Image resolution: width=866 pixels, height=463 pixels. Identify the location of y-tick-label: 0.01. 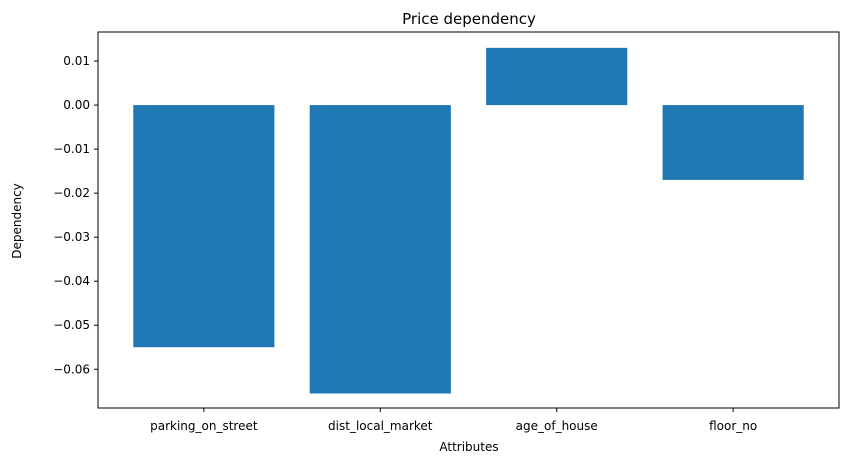
(76, 61).